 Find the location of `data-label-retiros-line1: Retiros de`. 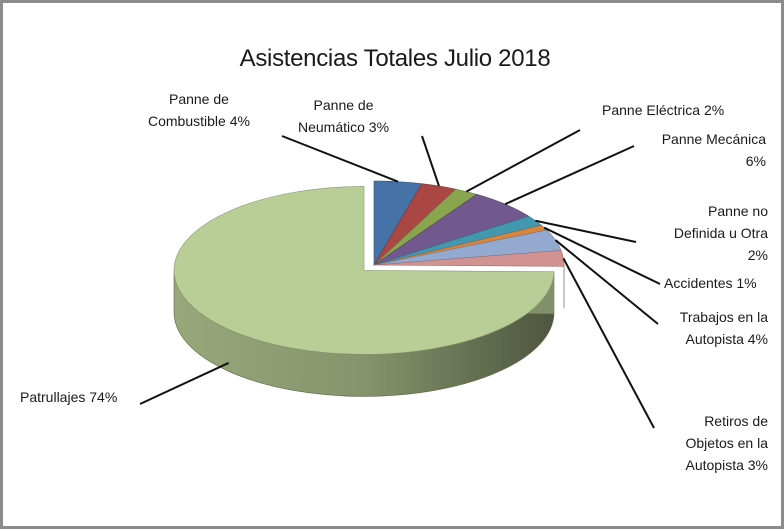

data-label-retiros-line1: Retiros de is located at coordinates (736, 421).